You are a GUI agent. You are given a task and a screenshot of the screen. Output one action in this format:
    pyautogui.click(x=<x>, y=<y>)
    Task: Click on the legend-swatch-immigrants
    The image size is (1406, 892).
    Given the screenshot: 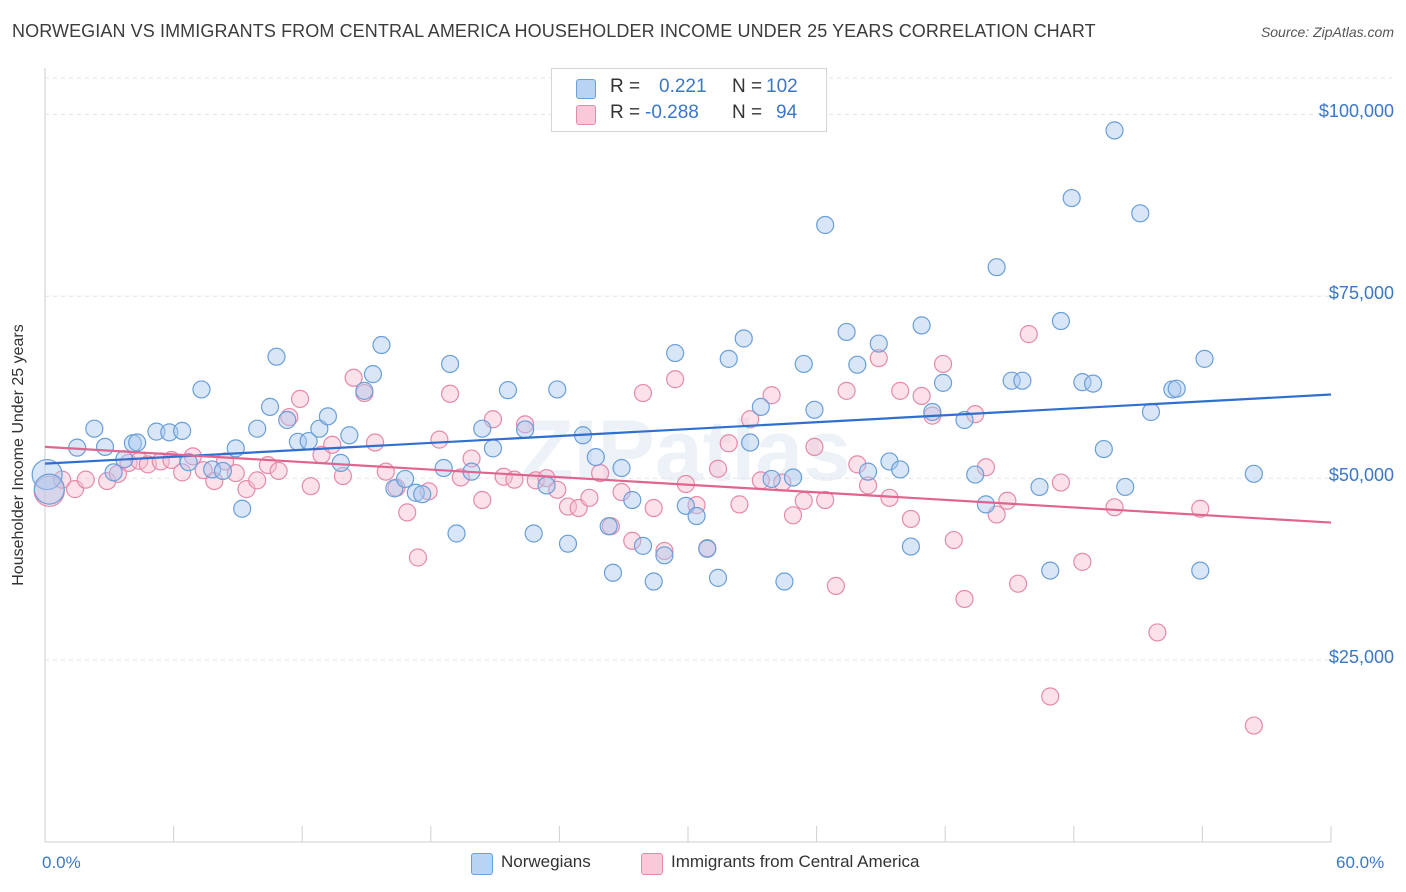 What is the action you would take?
    pyautogui.click(x=652, y=864)
    